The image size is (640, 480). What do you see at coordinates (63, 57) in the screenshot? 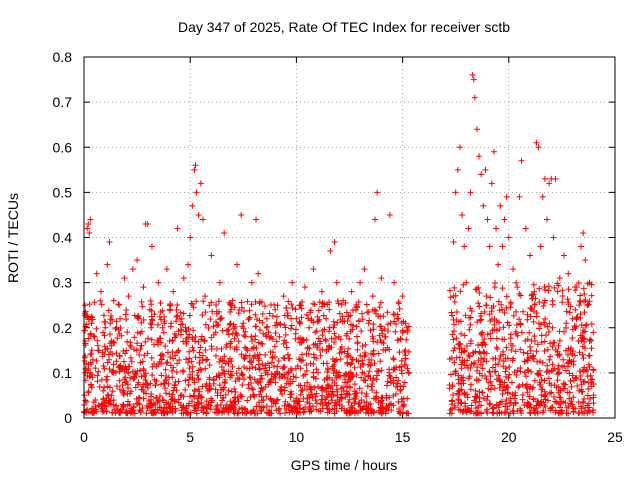
I see `y-tick-label: 0.8` at bounding box center [63, 57].